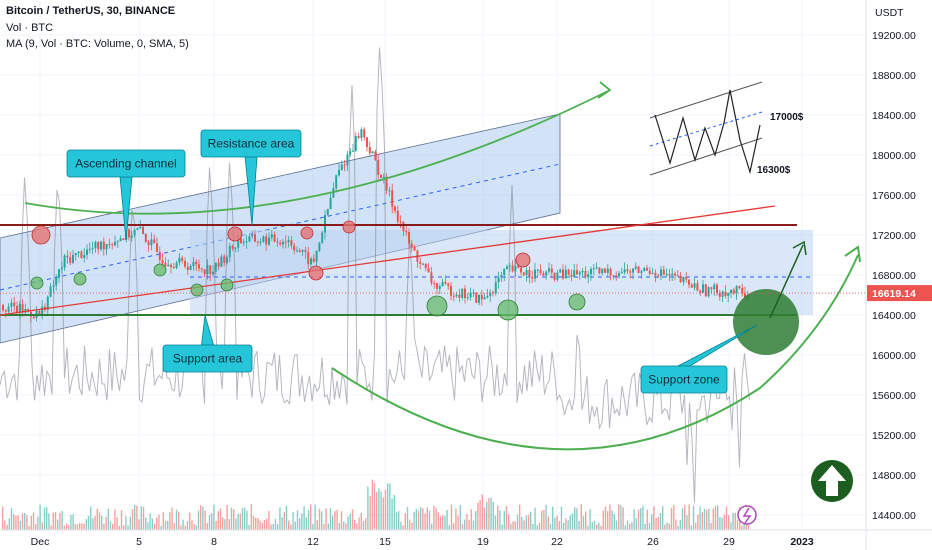  Describe the element at coordinates (894, 476) in the screenshot. I see `price-tick-label: 14800.00` at that location.